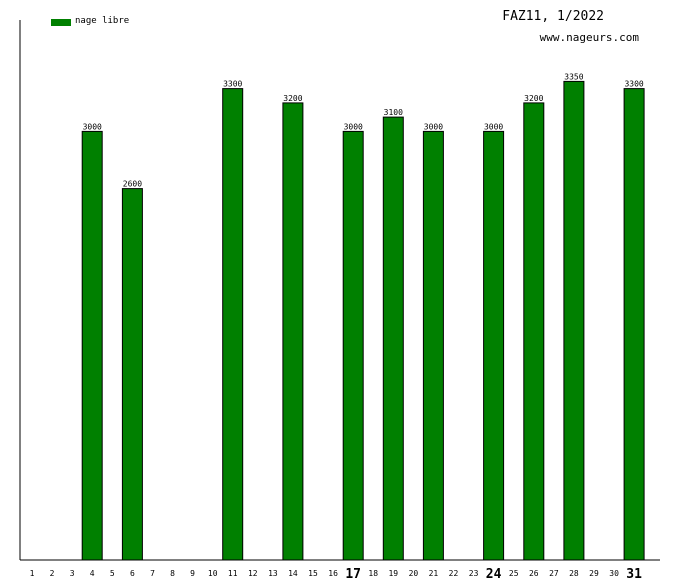  What do you see at coordinates (494, 573) in the screenshot?
I see `x-tick-label: 24` at bounding box center [494, 573].